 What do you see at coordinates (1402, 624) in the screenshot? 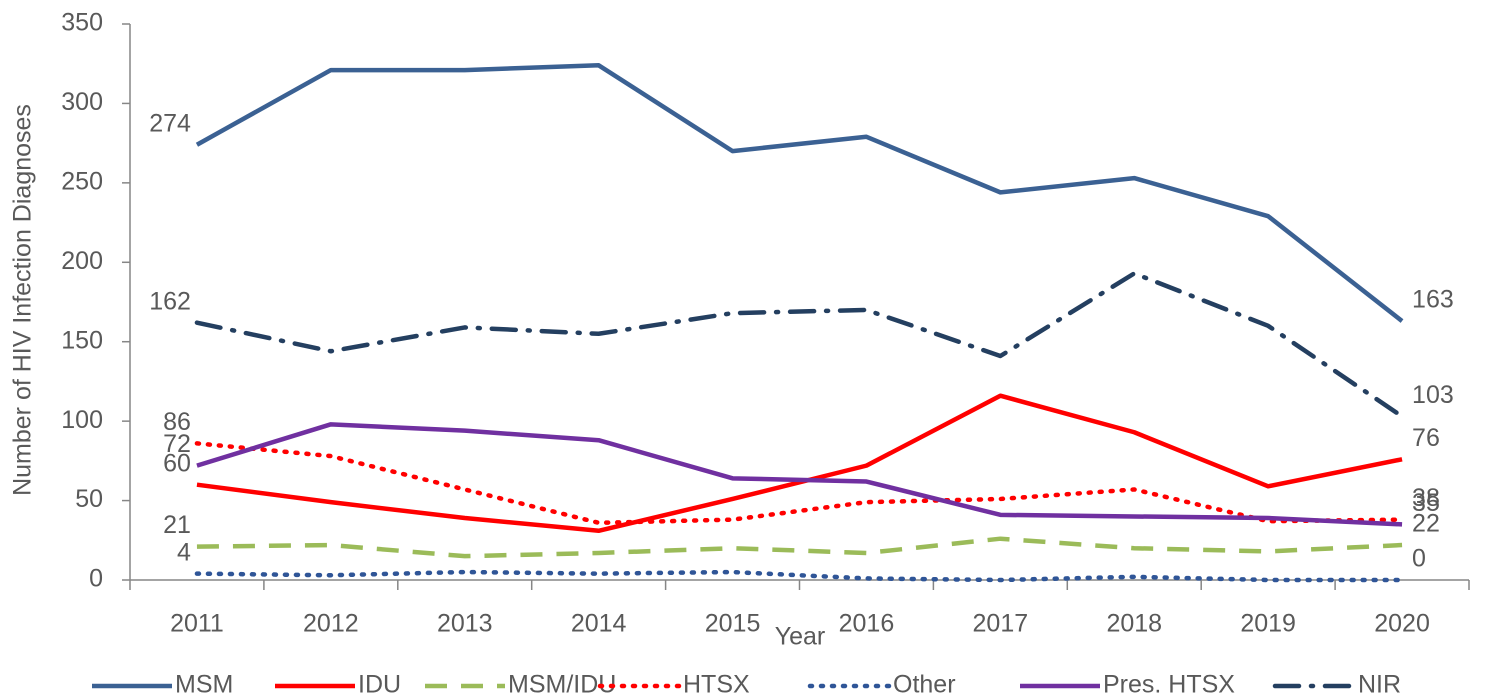
I see `x-tick-label: 2020` at bounding box center [1402, 624].